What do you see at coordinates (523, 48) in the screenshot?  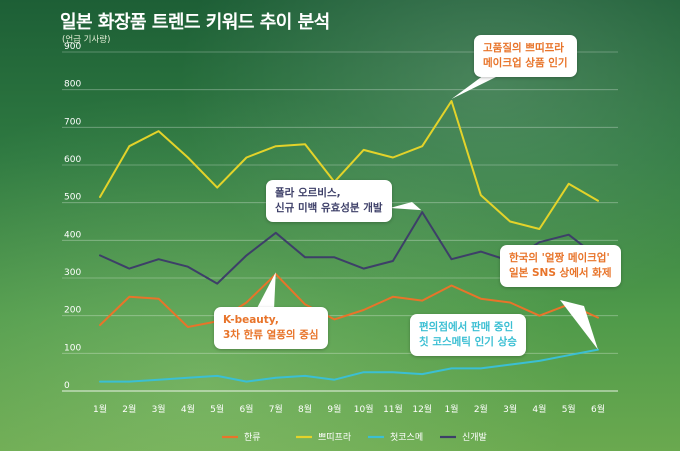 I see `annotation-line: 고품질의 쁘띠프라` at bounding box center [523, 48].